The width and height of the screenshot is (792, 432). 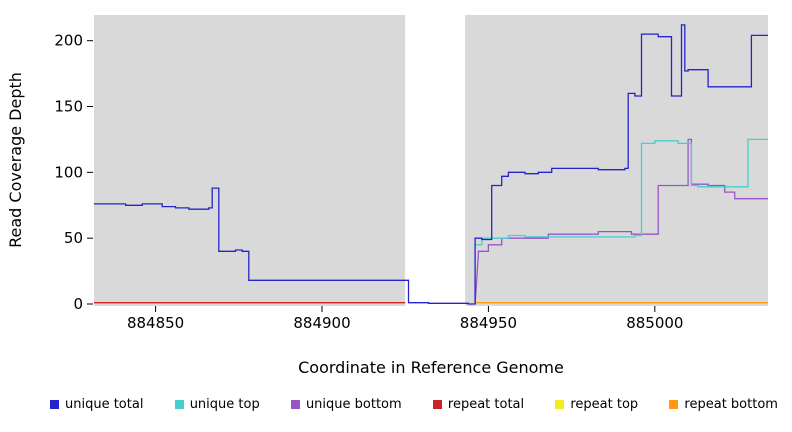 I want to click on x-tick-label: 884900, so click(x=321, y=323).